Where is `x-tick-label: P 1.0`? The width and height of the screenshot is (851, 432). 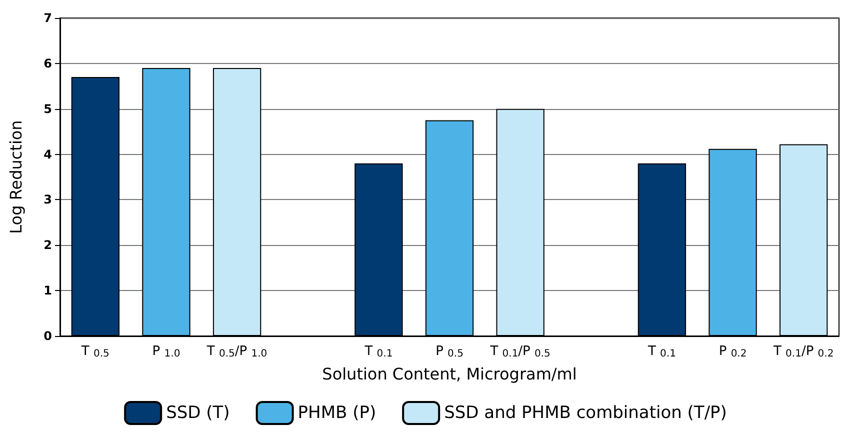
x-tick-label: P 1.0 is located at coordinates (166, 352).